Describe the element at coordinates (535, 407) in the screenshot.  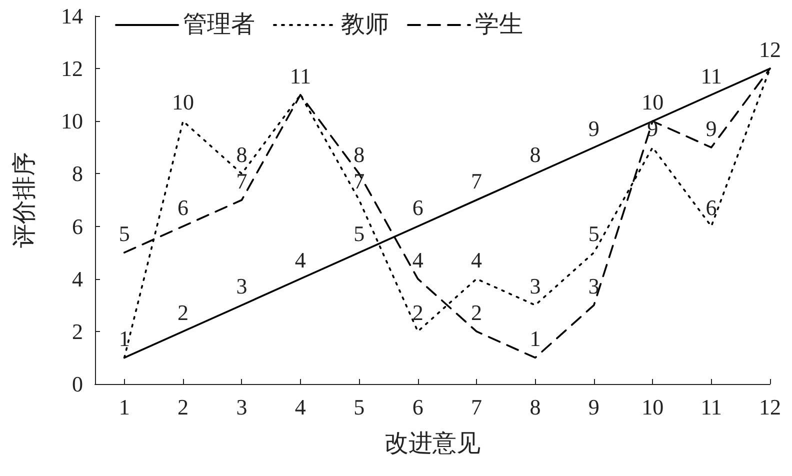
I see `x-tick-label: 8` at that location.